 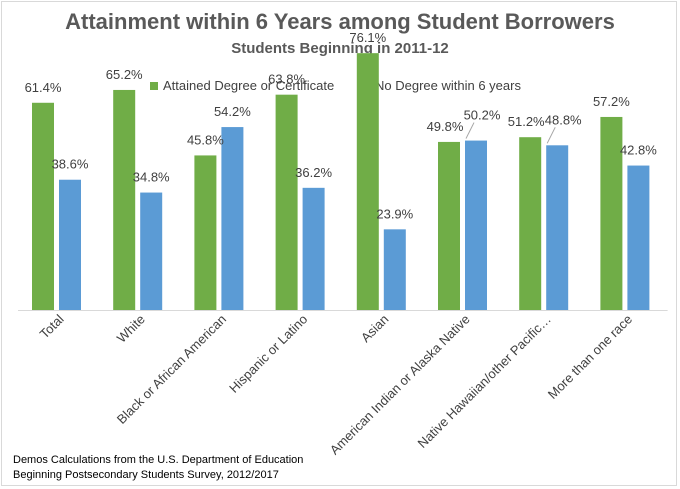 I want to click on data-label-black-or-african-american-no-degree: 54.2%, so click(x=232, y=111).